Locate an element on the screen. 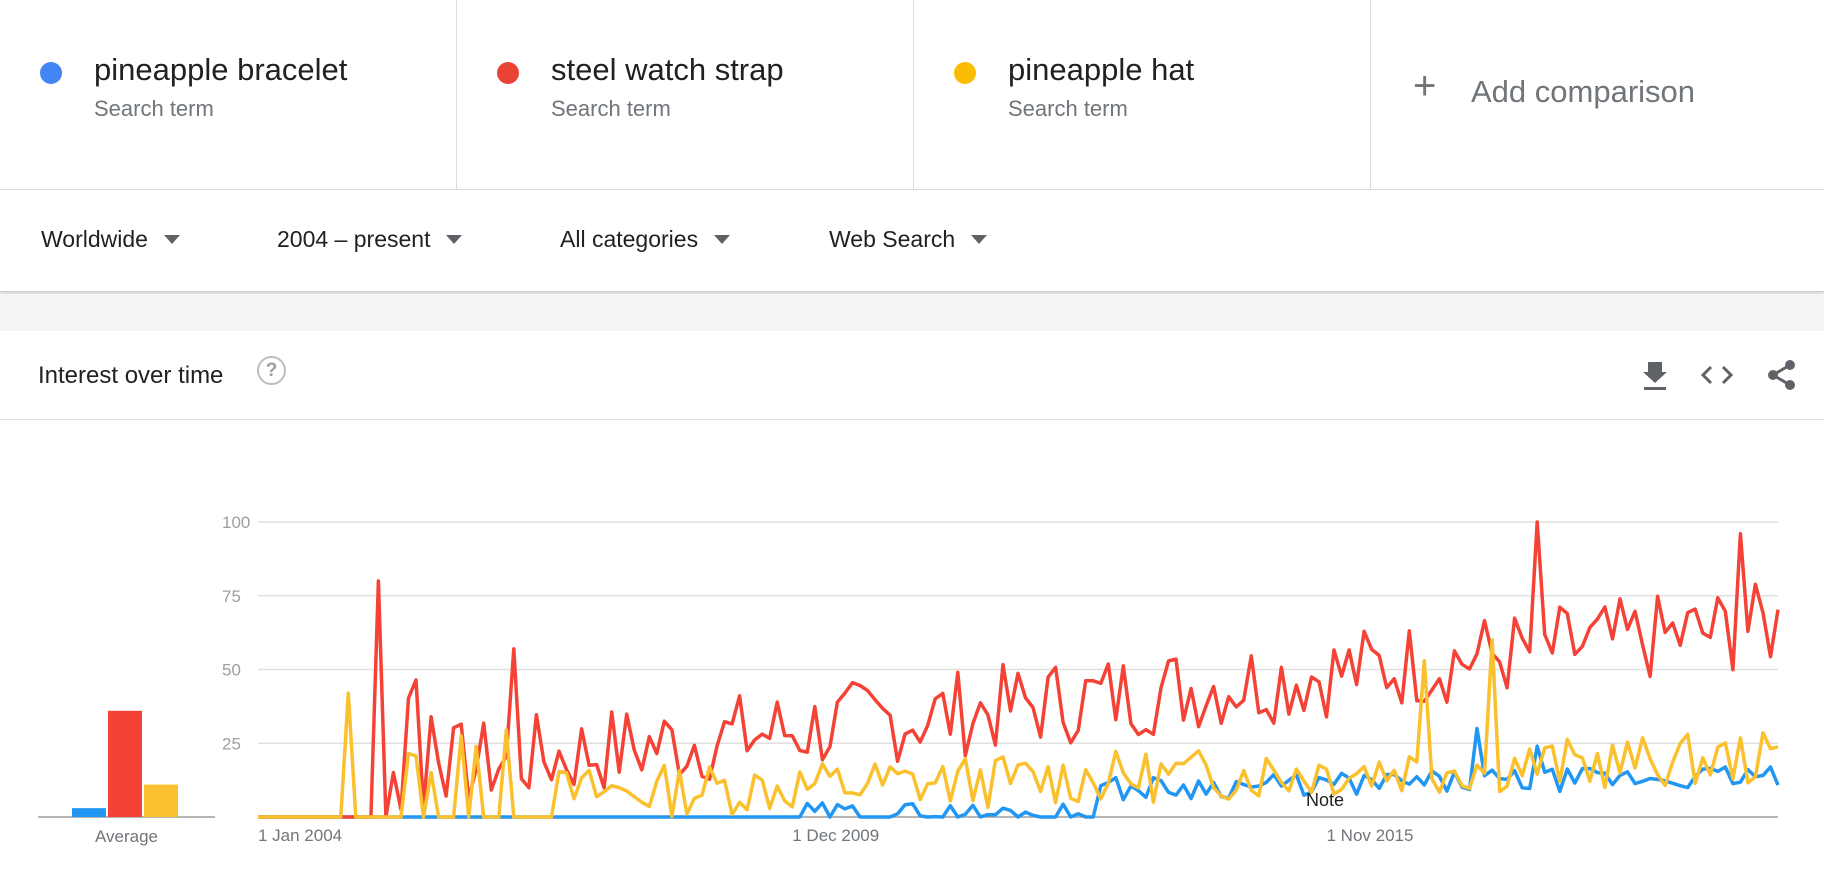 The width and height of the screenshot is (1824, 879). region-dropdown: Worldwide is located at coordinates (110, 239).